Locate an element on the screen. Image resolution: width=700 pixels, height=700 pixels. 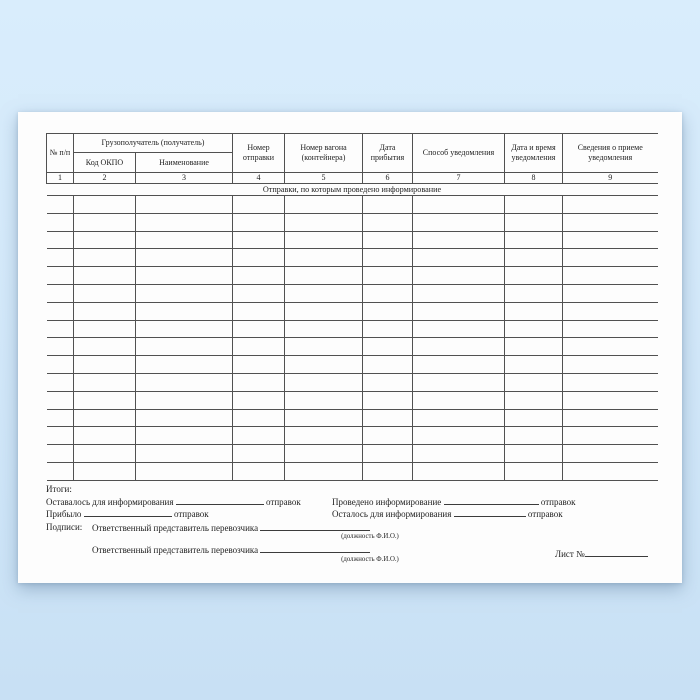
sheet-number-blank is located at coordinates (616, 552).